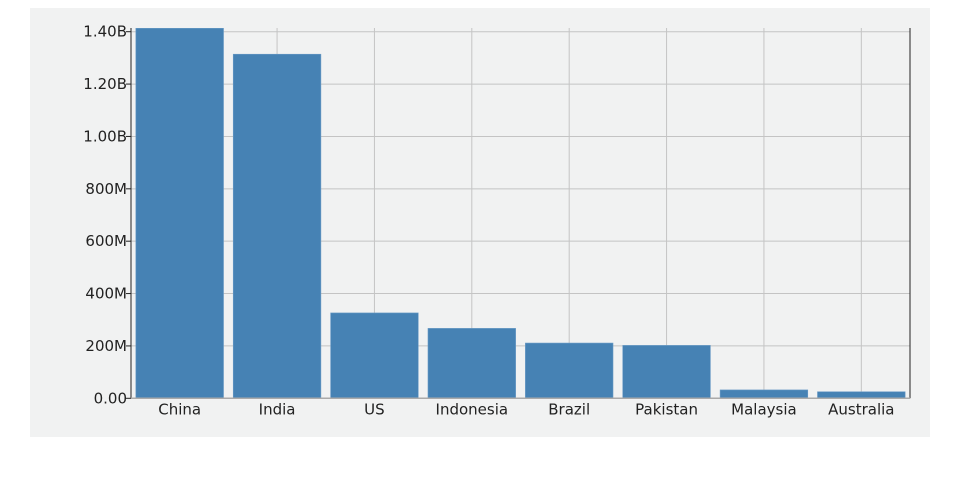 The image size is (960, 500). What do you see at coordinates (110, 398) in the screenshot?
I see `y-tick-label: 0.00` at bounding box center [110, 398].